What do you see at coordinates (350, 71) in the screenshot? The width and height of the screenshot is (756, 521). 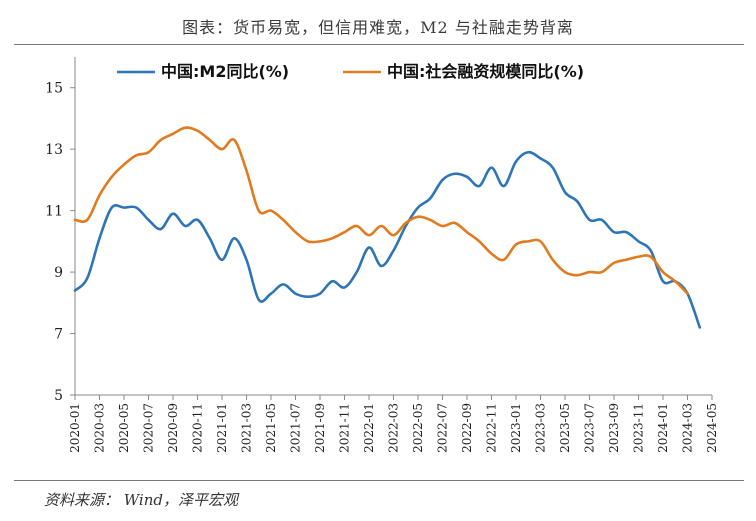 I see `chart-legend: 中国:M2同比(%) 中国:社会融资规模同比(%)` at bounding box center [350, 71].